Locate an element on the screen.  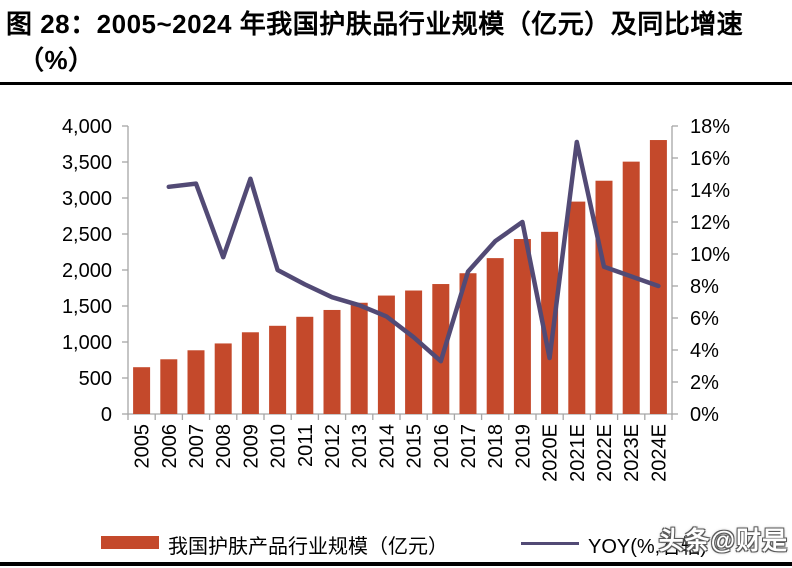
left-axis-label: 3,000 is located at coordinates (87, 199).